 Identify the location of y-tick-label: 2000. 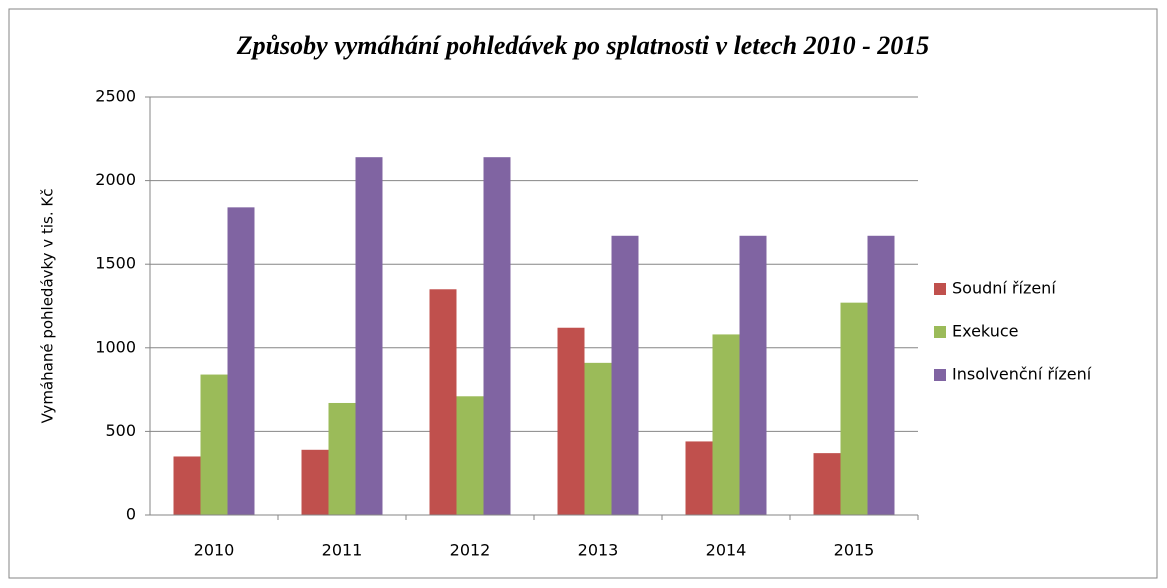
(115, 179).